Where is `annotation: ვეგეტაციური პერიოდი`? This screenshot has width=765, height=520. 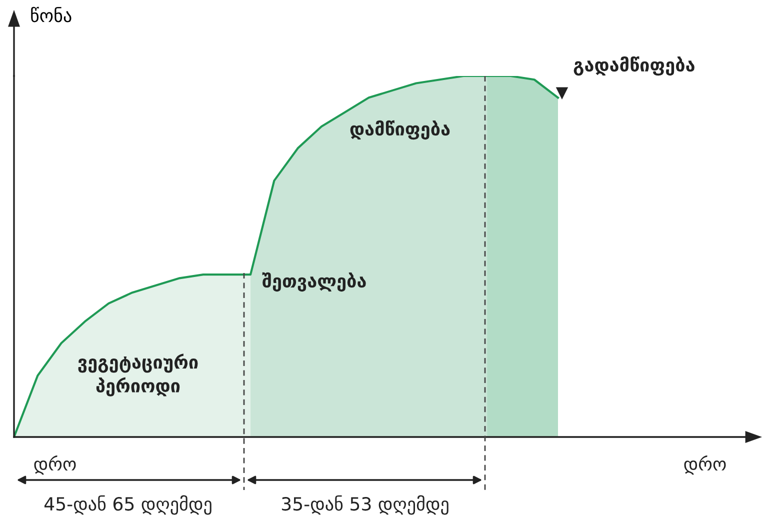 annotation: ვეგეტაციური პერიოდი is located at coordinates (138, 375).